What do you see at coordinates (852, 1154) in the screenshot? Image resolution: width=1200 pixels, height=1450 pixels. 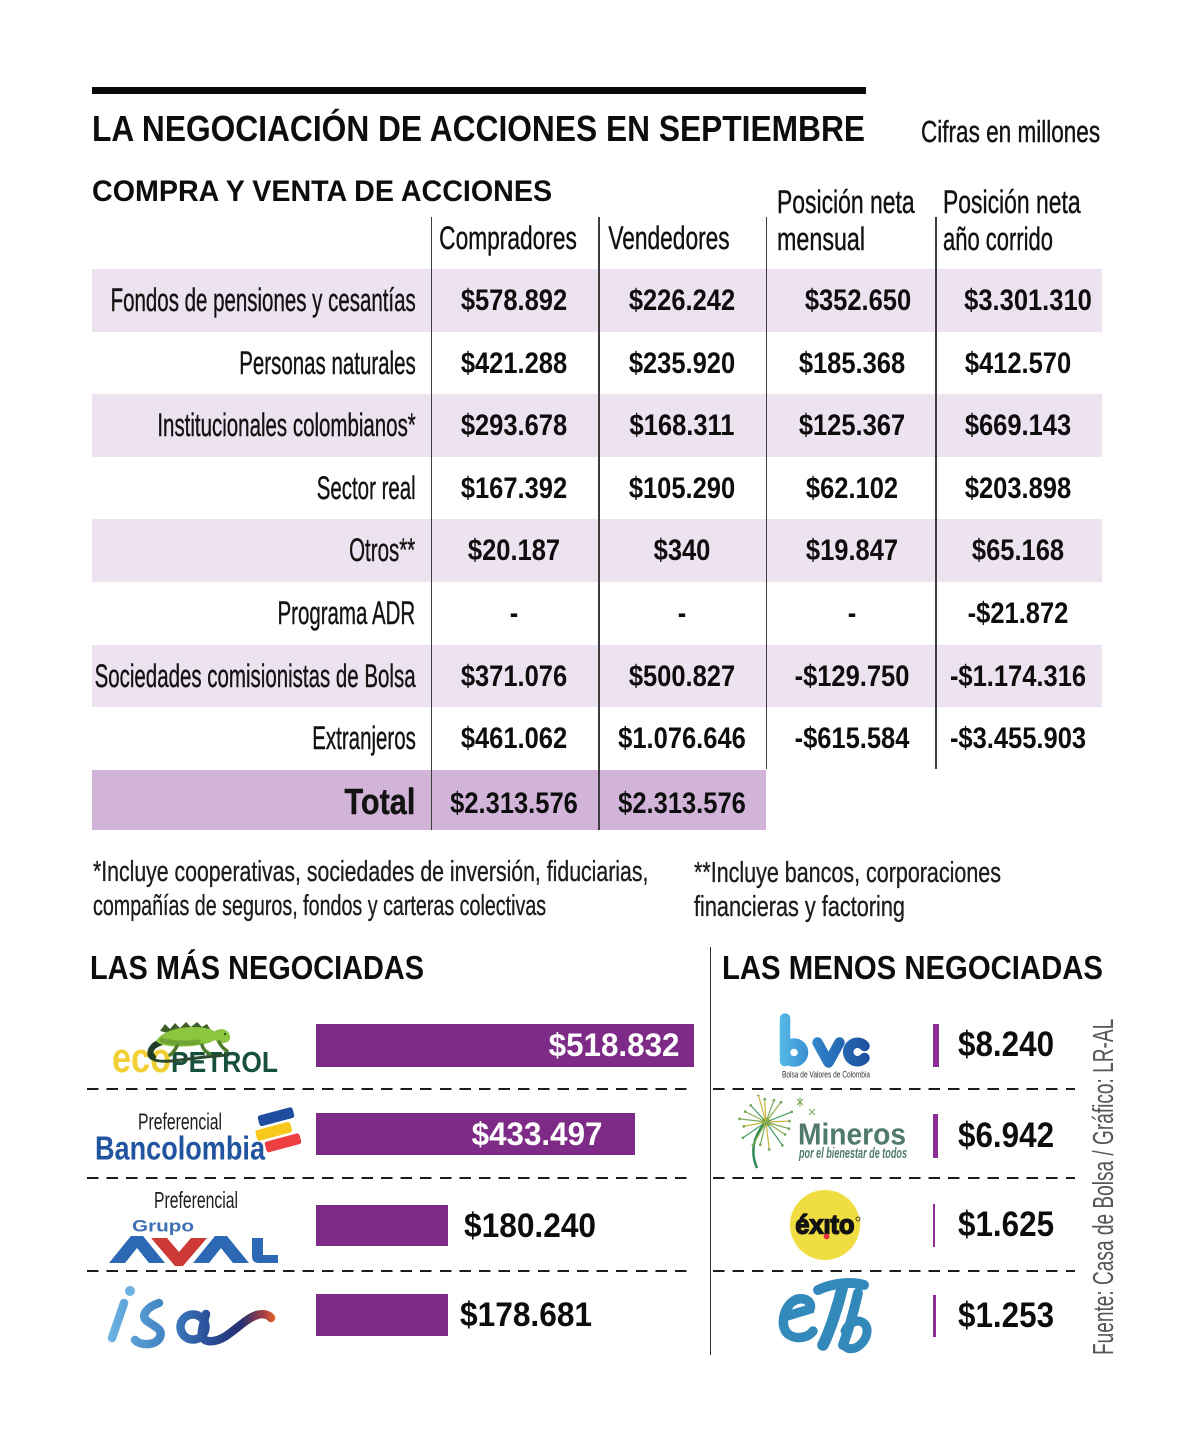 I see `svg-text: por el bienestar de todos` at bounding box center [852, 1154].